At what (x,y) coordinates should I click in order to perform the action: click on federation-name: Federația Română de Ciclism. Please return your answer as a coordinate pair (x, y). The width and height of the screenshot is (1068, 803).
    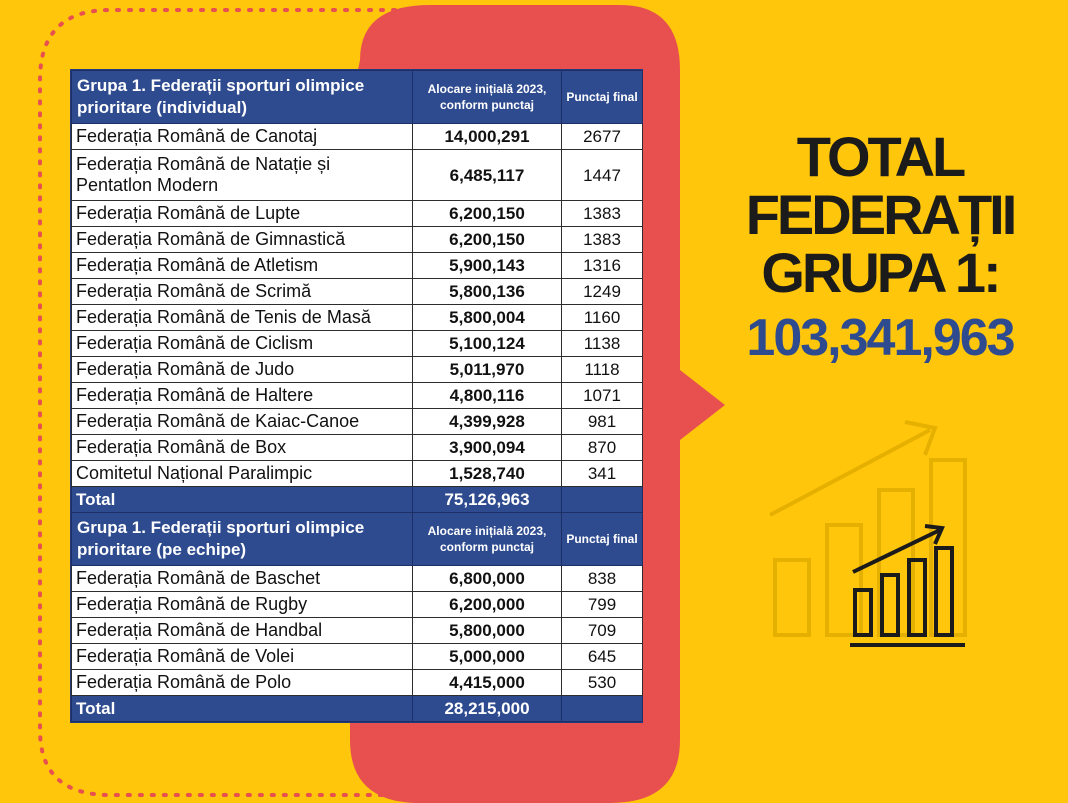
    Looking at the image, I should click on (242, 343).